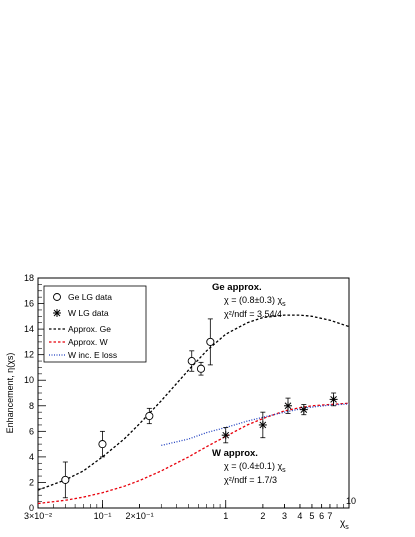 The image size is (415, 537). What do you see at coordinates (31, 457) in the screenshot?
I see `y-tick-label: 4` at bounding box center [31, 457].